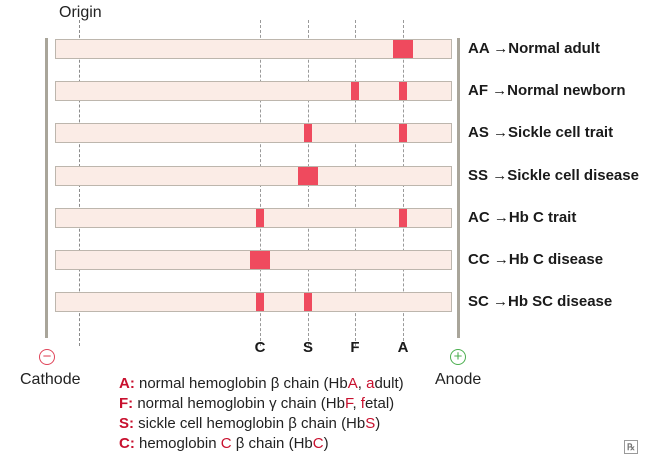 The height and width of the screenshot is (475, 649). Describe the element at coordinates (352, 383) in the screenshot. I see `legend-text: A` at that location.